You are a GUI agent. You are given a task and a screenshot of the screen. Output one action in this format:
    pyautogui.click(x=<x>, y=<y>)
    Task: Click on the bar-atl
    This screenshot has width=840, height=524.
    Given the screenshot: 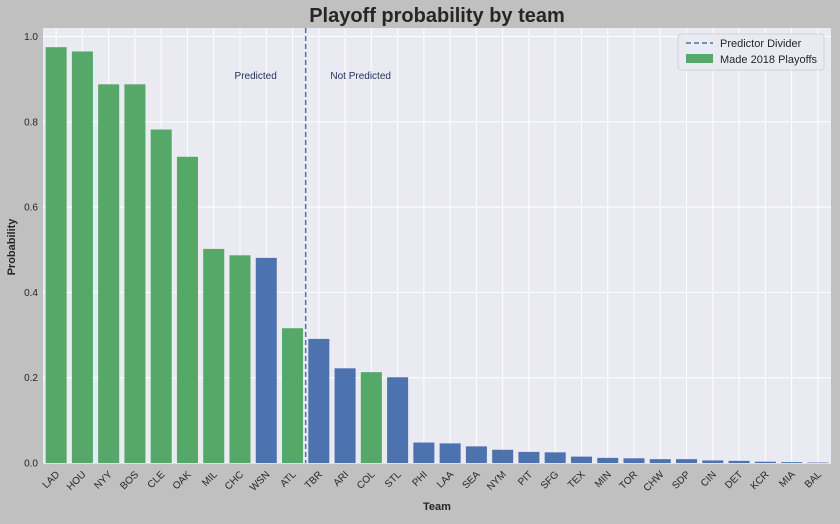 What is the action you would take?
    pyautogui.click(x=292, y=395)
    